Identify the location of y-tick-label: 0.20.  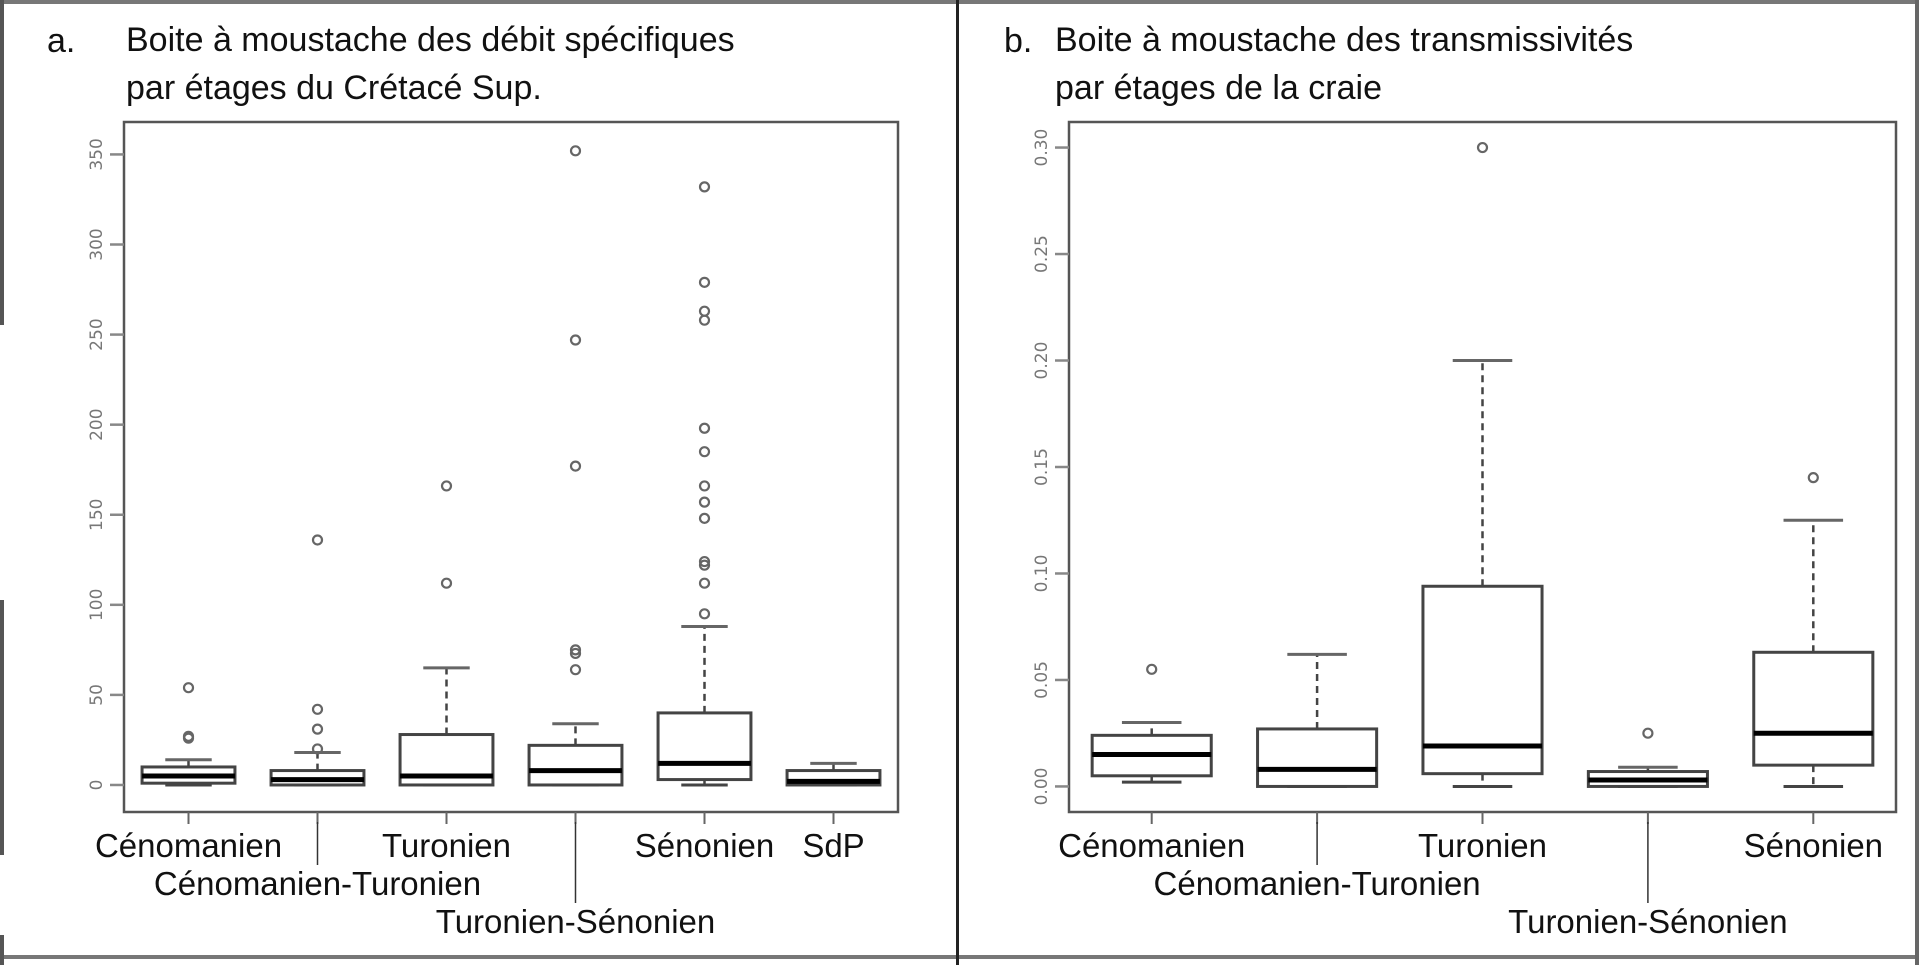
(1042, 361).